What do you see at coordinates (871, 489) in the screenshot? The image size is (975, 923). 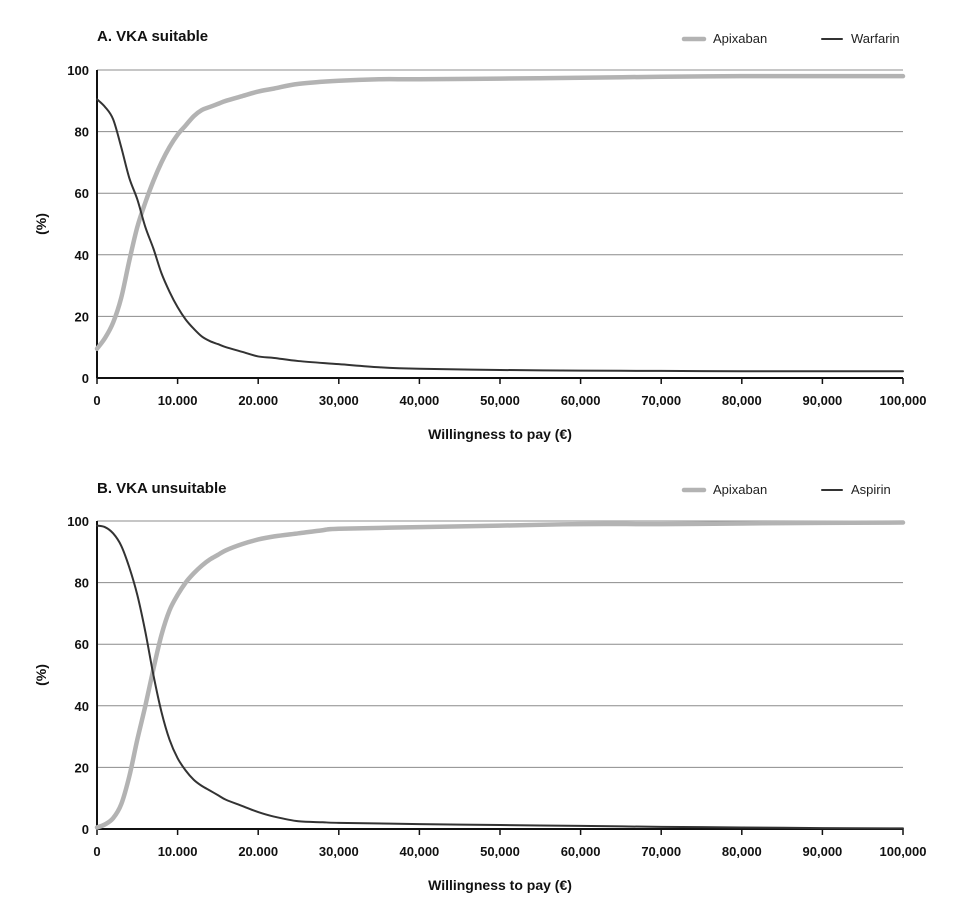 I see `legend-label-aspirin: Aspirin` at bounding box center [871, 489].